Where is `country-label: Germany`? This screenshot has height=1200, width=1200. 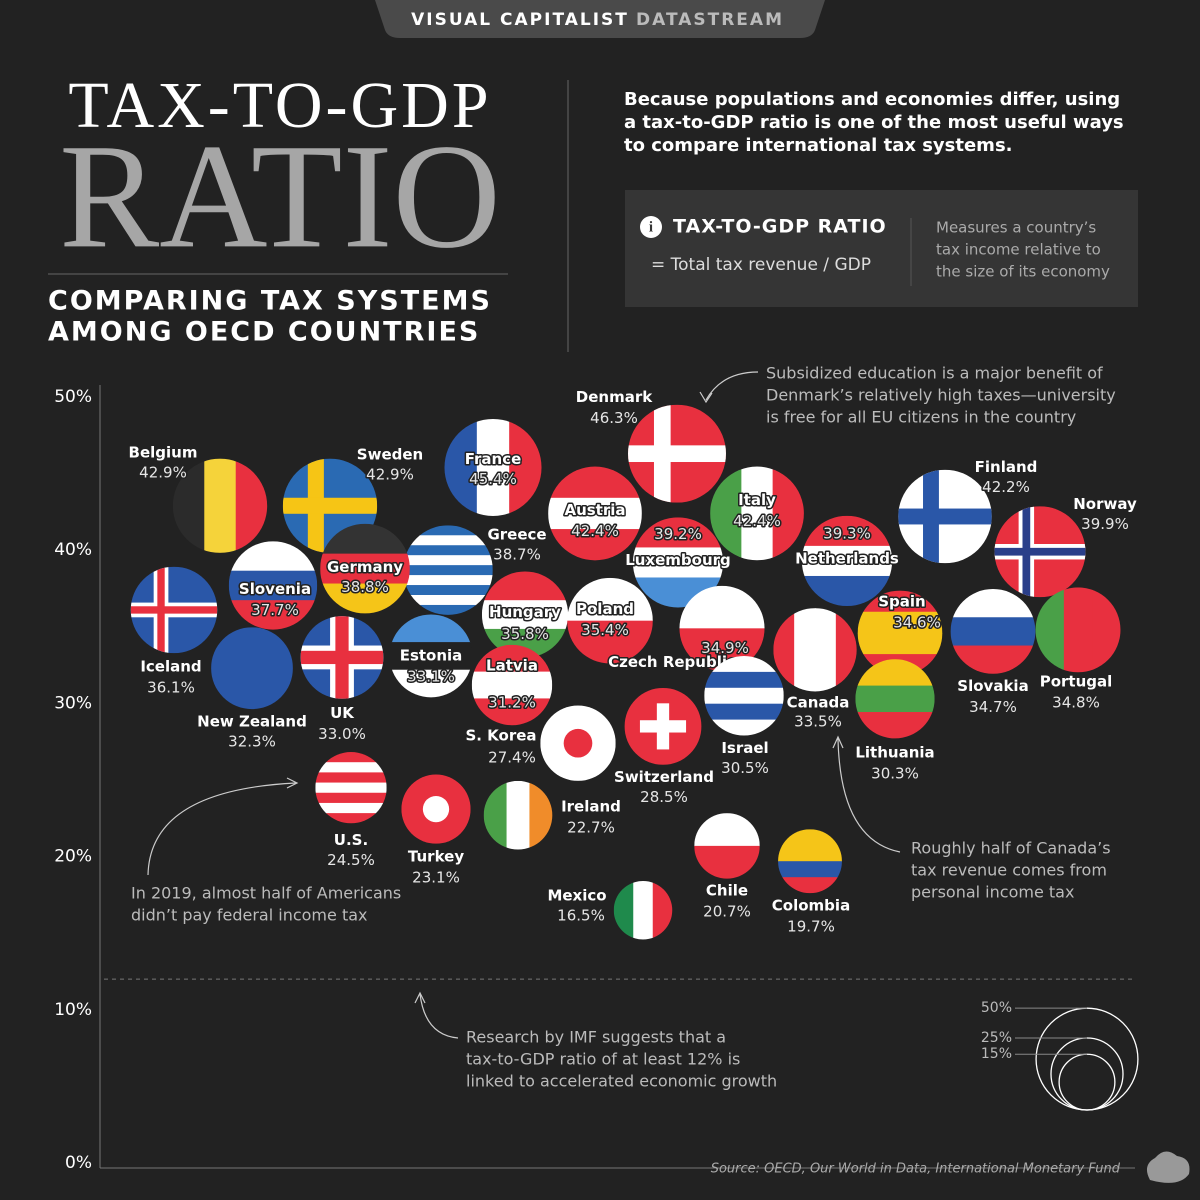 country-label: Germany is located at coordinates (365, 567).